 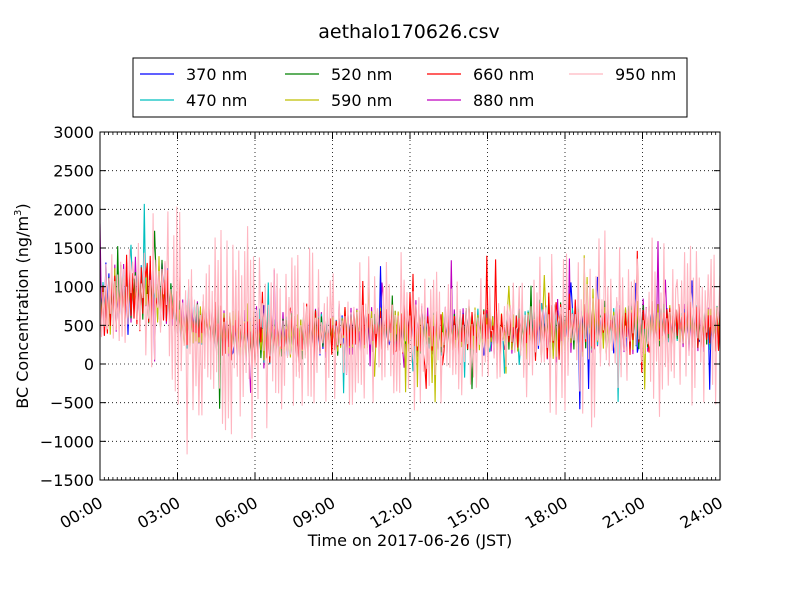 I want to click on y-tick-label: 2500, so click(x=73, y=171).